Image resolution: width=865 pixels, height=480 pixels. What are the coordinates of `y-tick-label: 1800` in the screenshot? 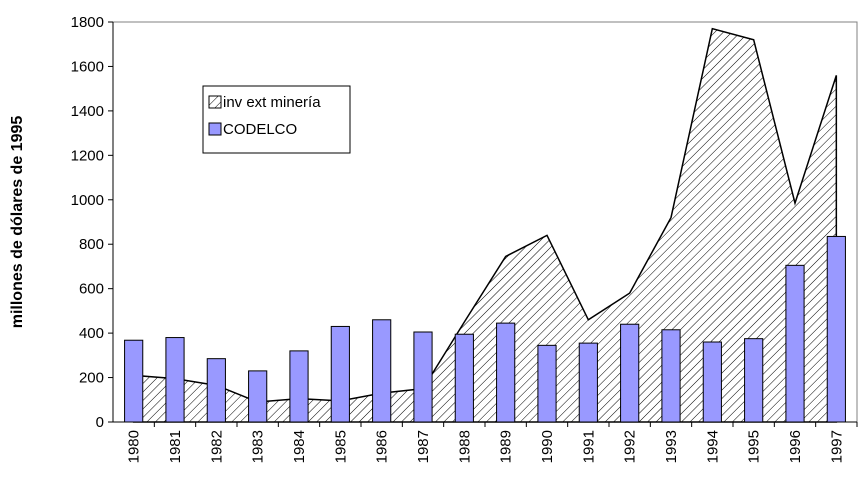 It's located at (87, 22).